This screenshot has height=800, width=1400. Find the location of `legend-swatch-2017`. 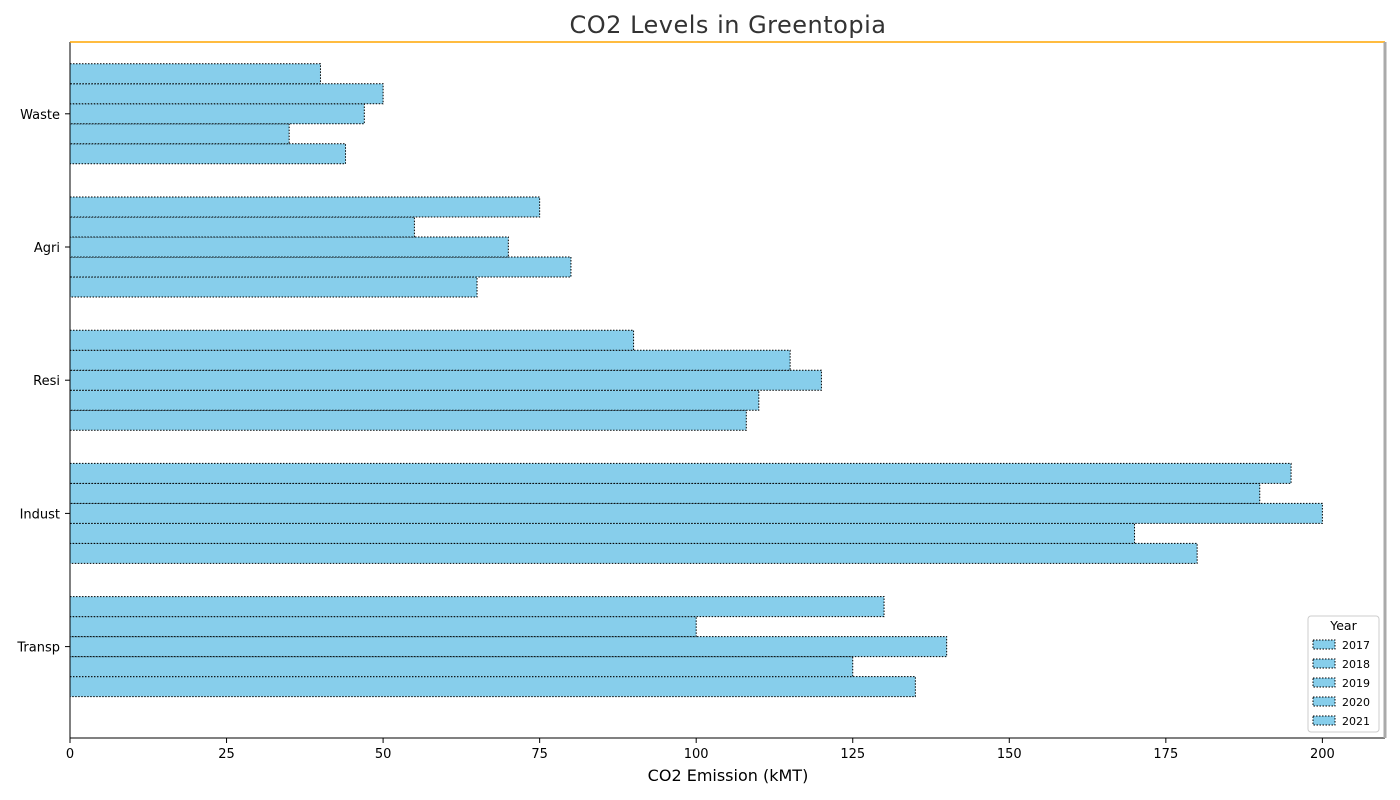

legend-swatch-2017 is located at coordinates (1324, 644).